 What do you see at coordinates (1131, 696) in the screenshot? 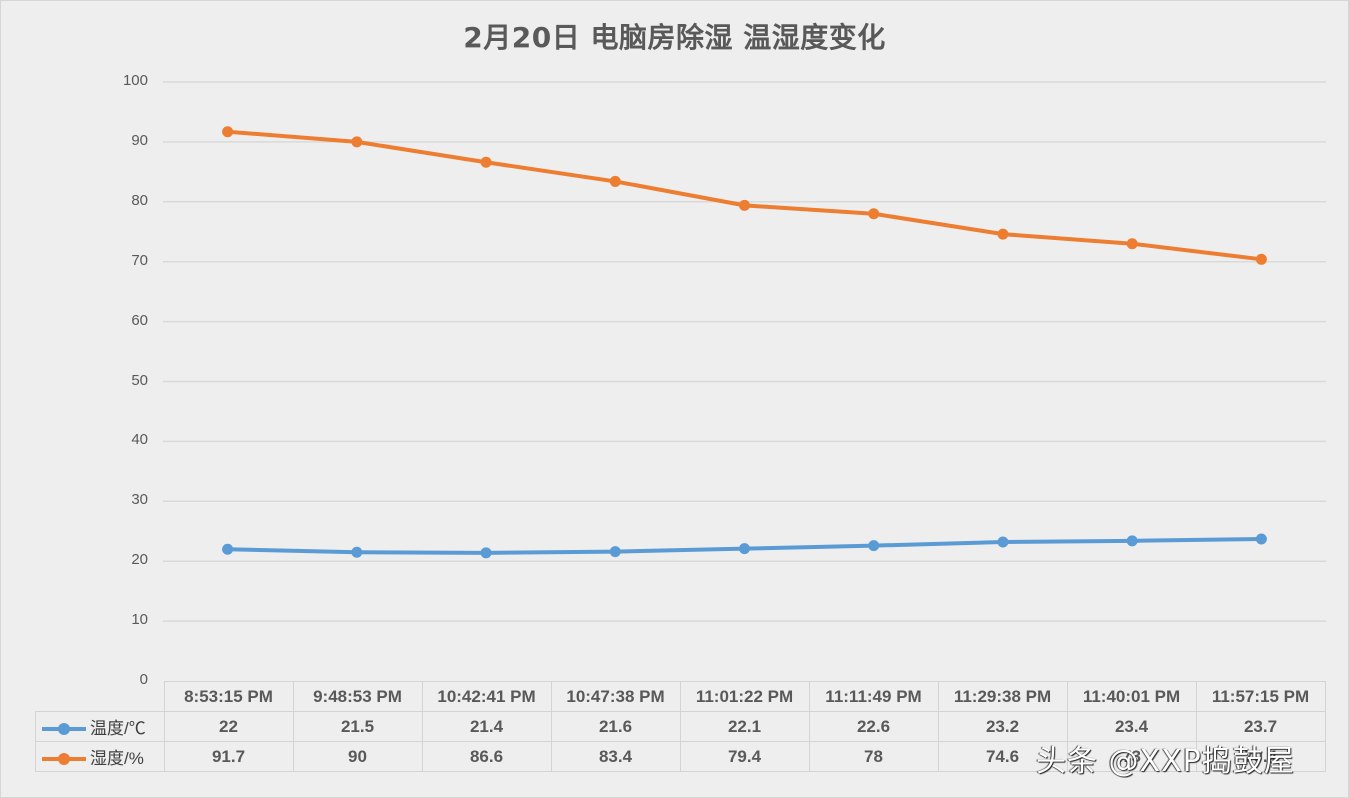
I see `table-header-cell: 11:40:01 PM` at bounding box center [1131, 696].